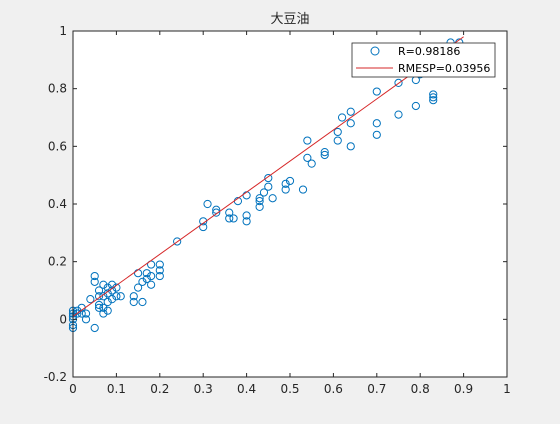 Image resolution: width=560 pixels, height=424 pixels. Describe the element at coordinates (444, 68) in the screenshot. I see `legend-label-rmesp: RMESP=0.03956` at that location.